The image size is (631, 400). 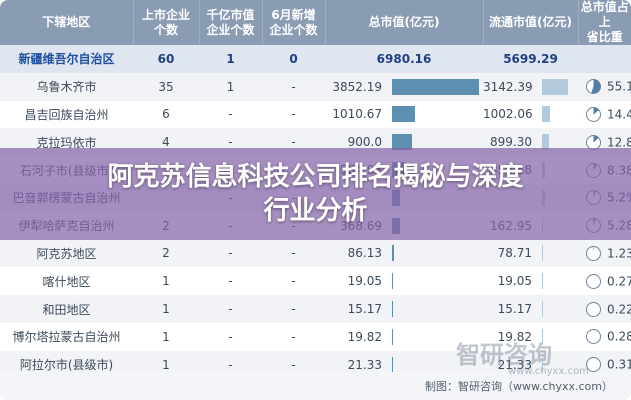 What do you see at coordinates (356, 114) in the screenshot?
I see `total-cap-value: 1010.67` at bounding box center [356, 114].